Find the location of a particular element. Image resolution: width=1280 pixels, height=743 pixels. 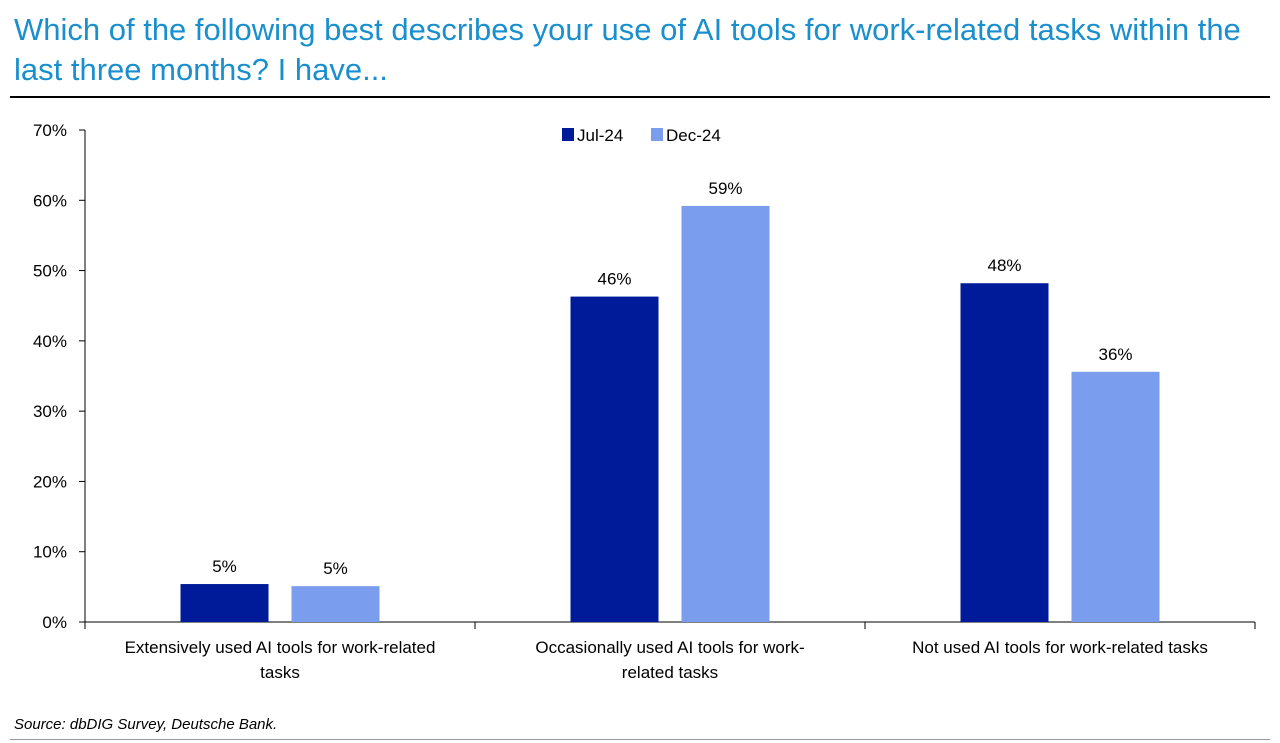

y-tick-label: 50% is located at coordinates (50, 271).